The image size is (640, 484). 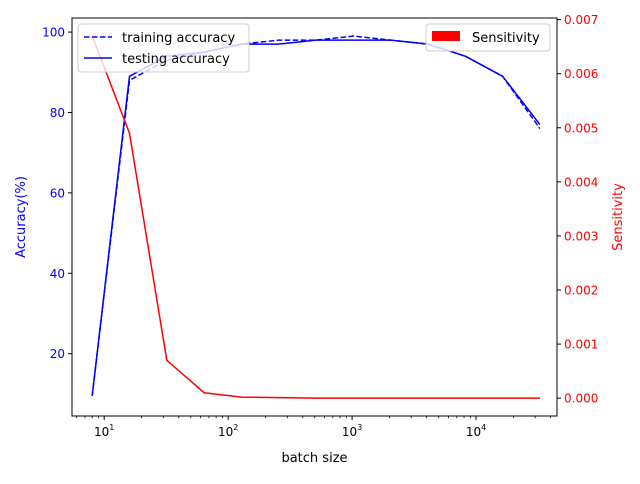 What do you see at coordinates (314, 427) in the screenshot?
I see `x-axis-ticks: 10¹ 10² 10³ 10⁴` at bounding box center [314, 427].